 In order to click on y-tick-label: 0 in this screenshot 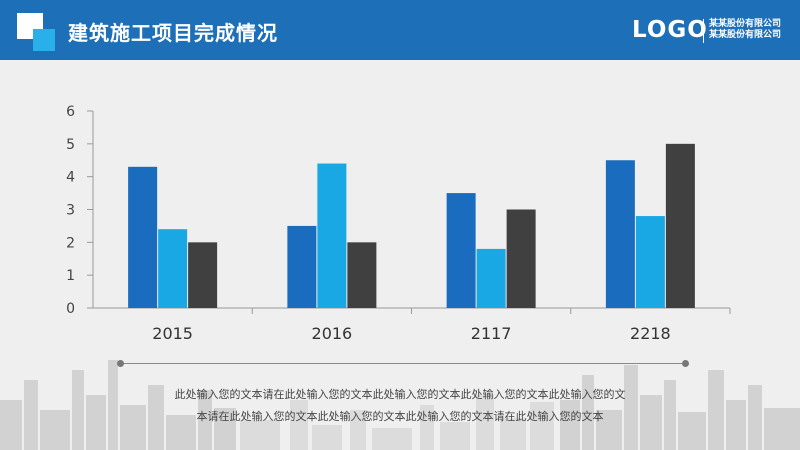, I will do `click(70, 309)`.